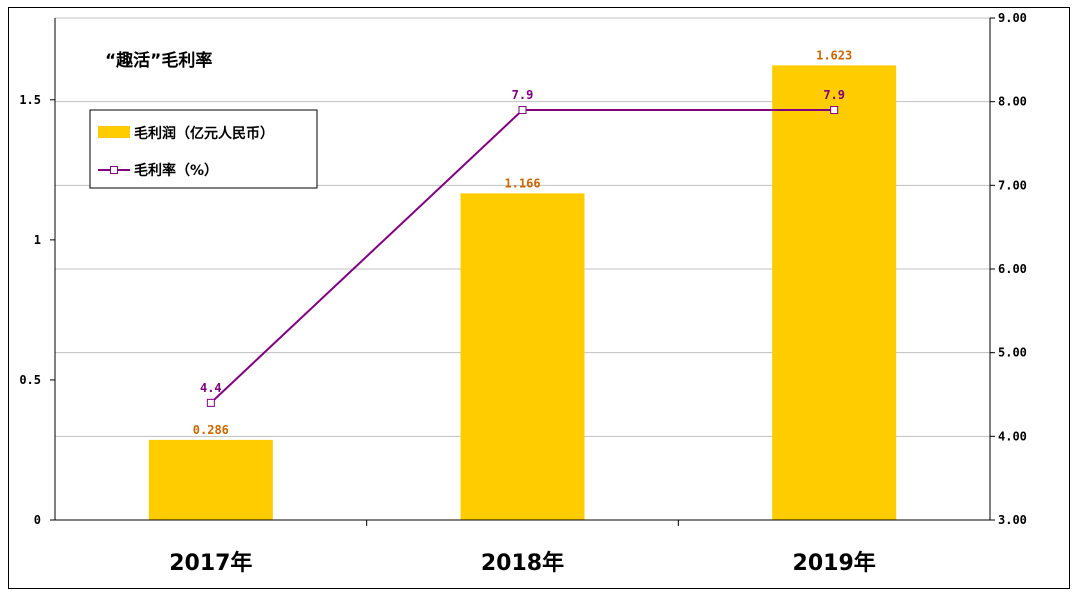  What do you see at coordinates (1012, 185) in the screenshot?
I see `right-tick-label: 7.00` at bounding box center [1012, 185].